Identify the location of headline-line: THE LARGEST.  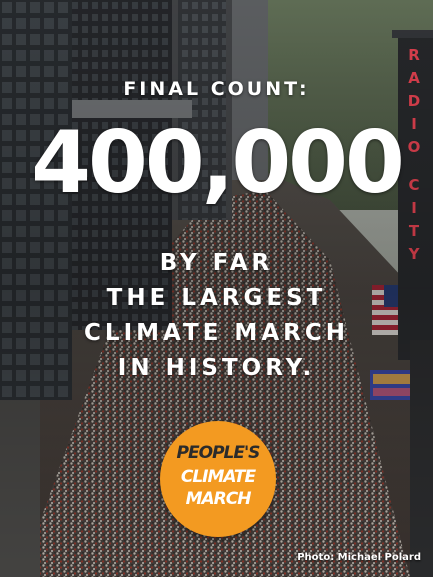
(216, 298).